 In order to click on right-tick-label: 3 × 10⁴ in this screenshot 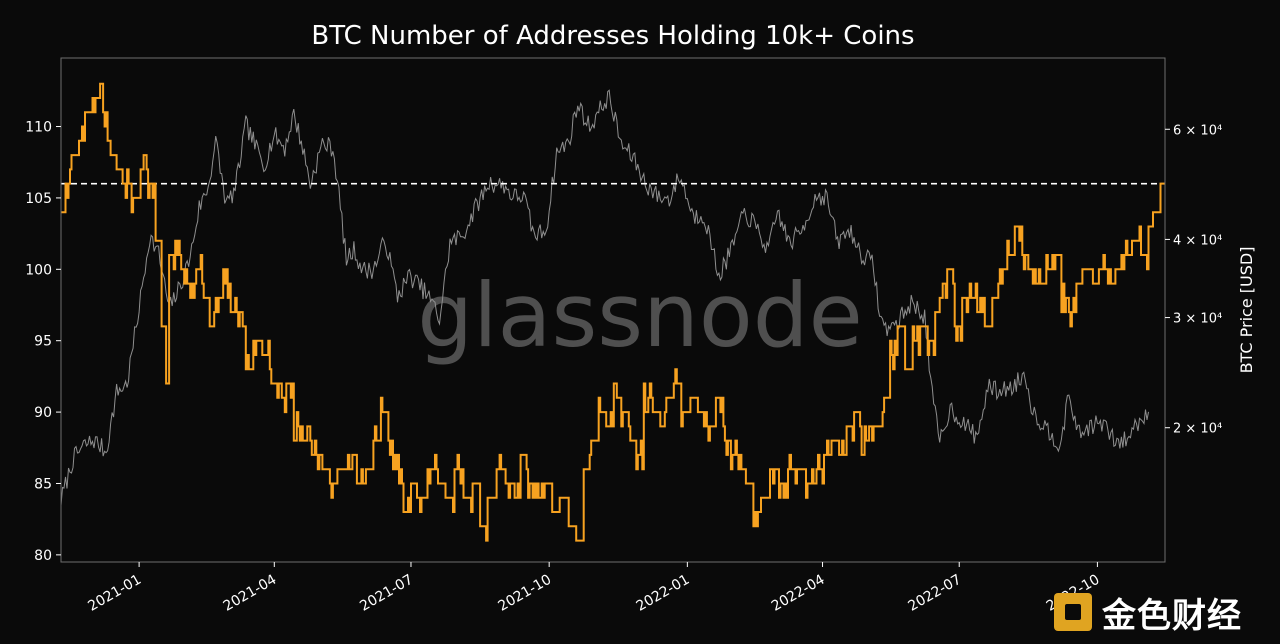, I will do `click(1197, 319)`.